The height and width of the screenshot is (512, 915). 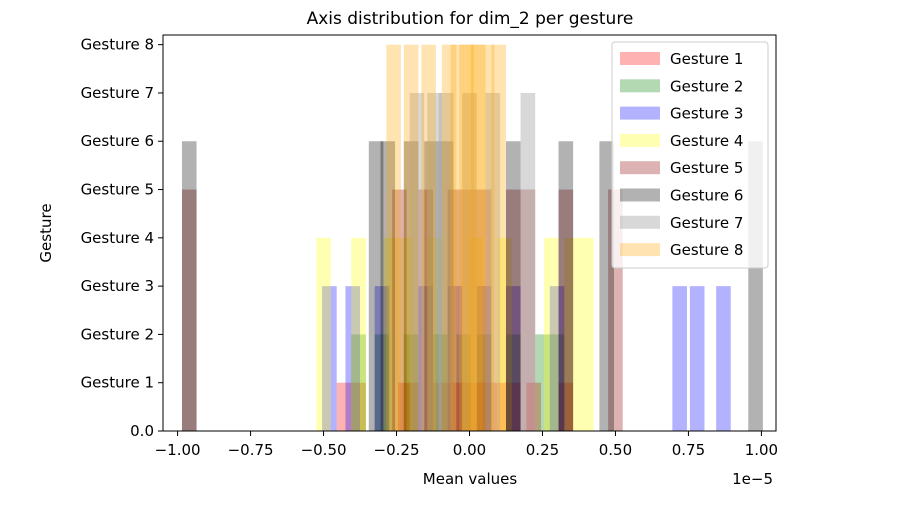 I want to click on x-tick-label: 1.00, so click(x=761, y=450).